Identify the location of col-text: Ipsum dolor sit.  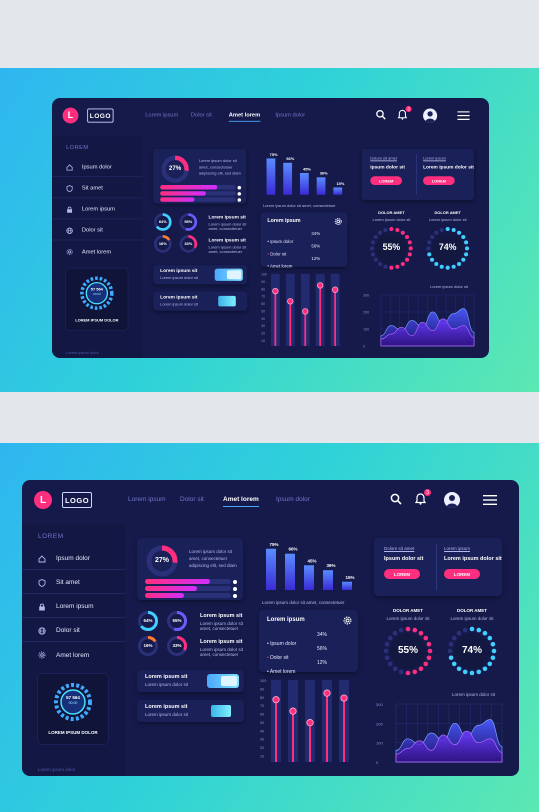
(387, 167).